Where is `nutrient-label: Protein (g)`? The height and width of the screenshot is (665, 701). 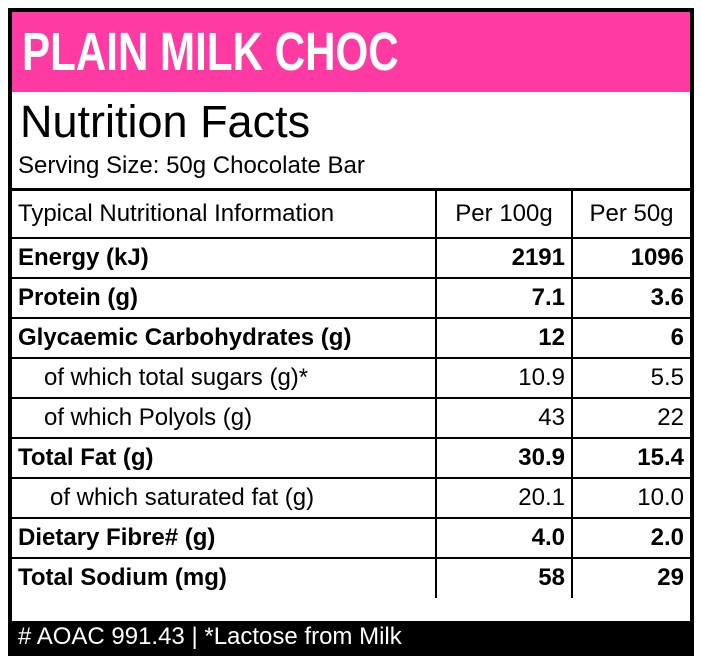
nutrient-label: Protein (g) is located at coordinates (224, 297).